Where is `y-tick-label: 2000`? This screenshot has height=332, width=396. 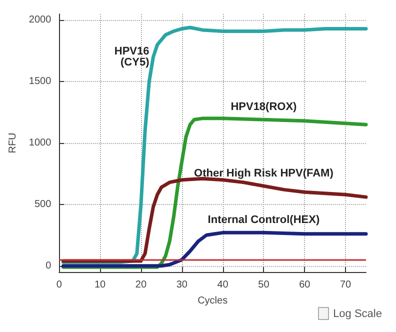 y-tick-label: 2000 is located at coordinates (40, 20).